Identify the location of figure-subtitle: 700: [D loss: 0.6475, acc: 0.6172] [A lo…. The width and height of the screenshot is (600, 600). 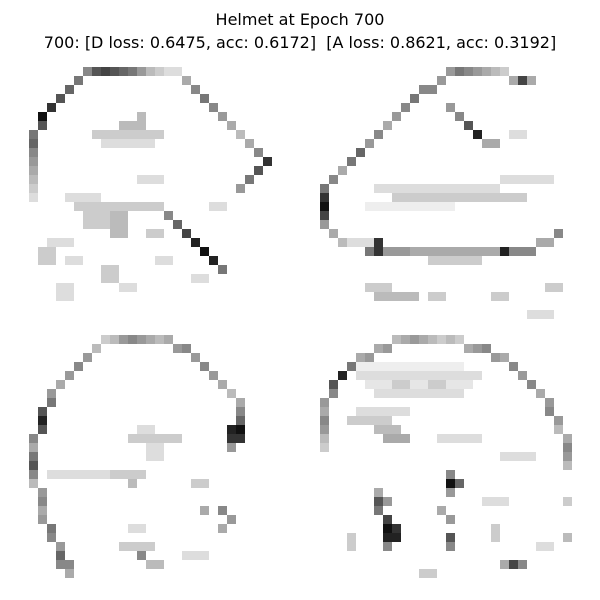
(300, 42).